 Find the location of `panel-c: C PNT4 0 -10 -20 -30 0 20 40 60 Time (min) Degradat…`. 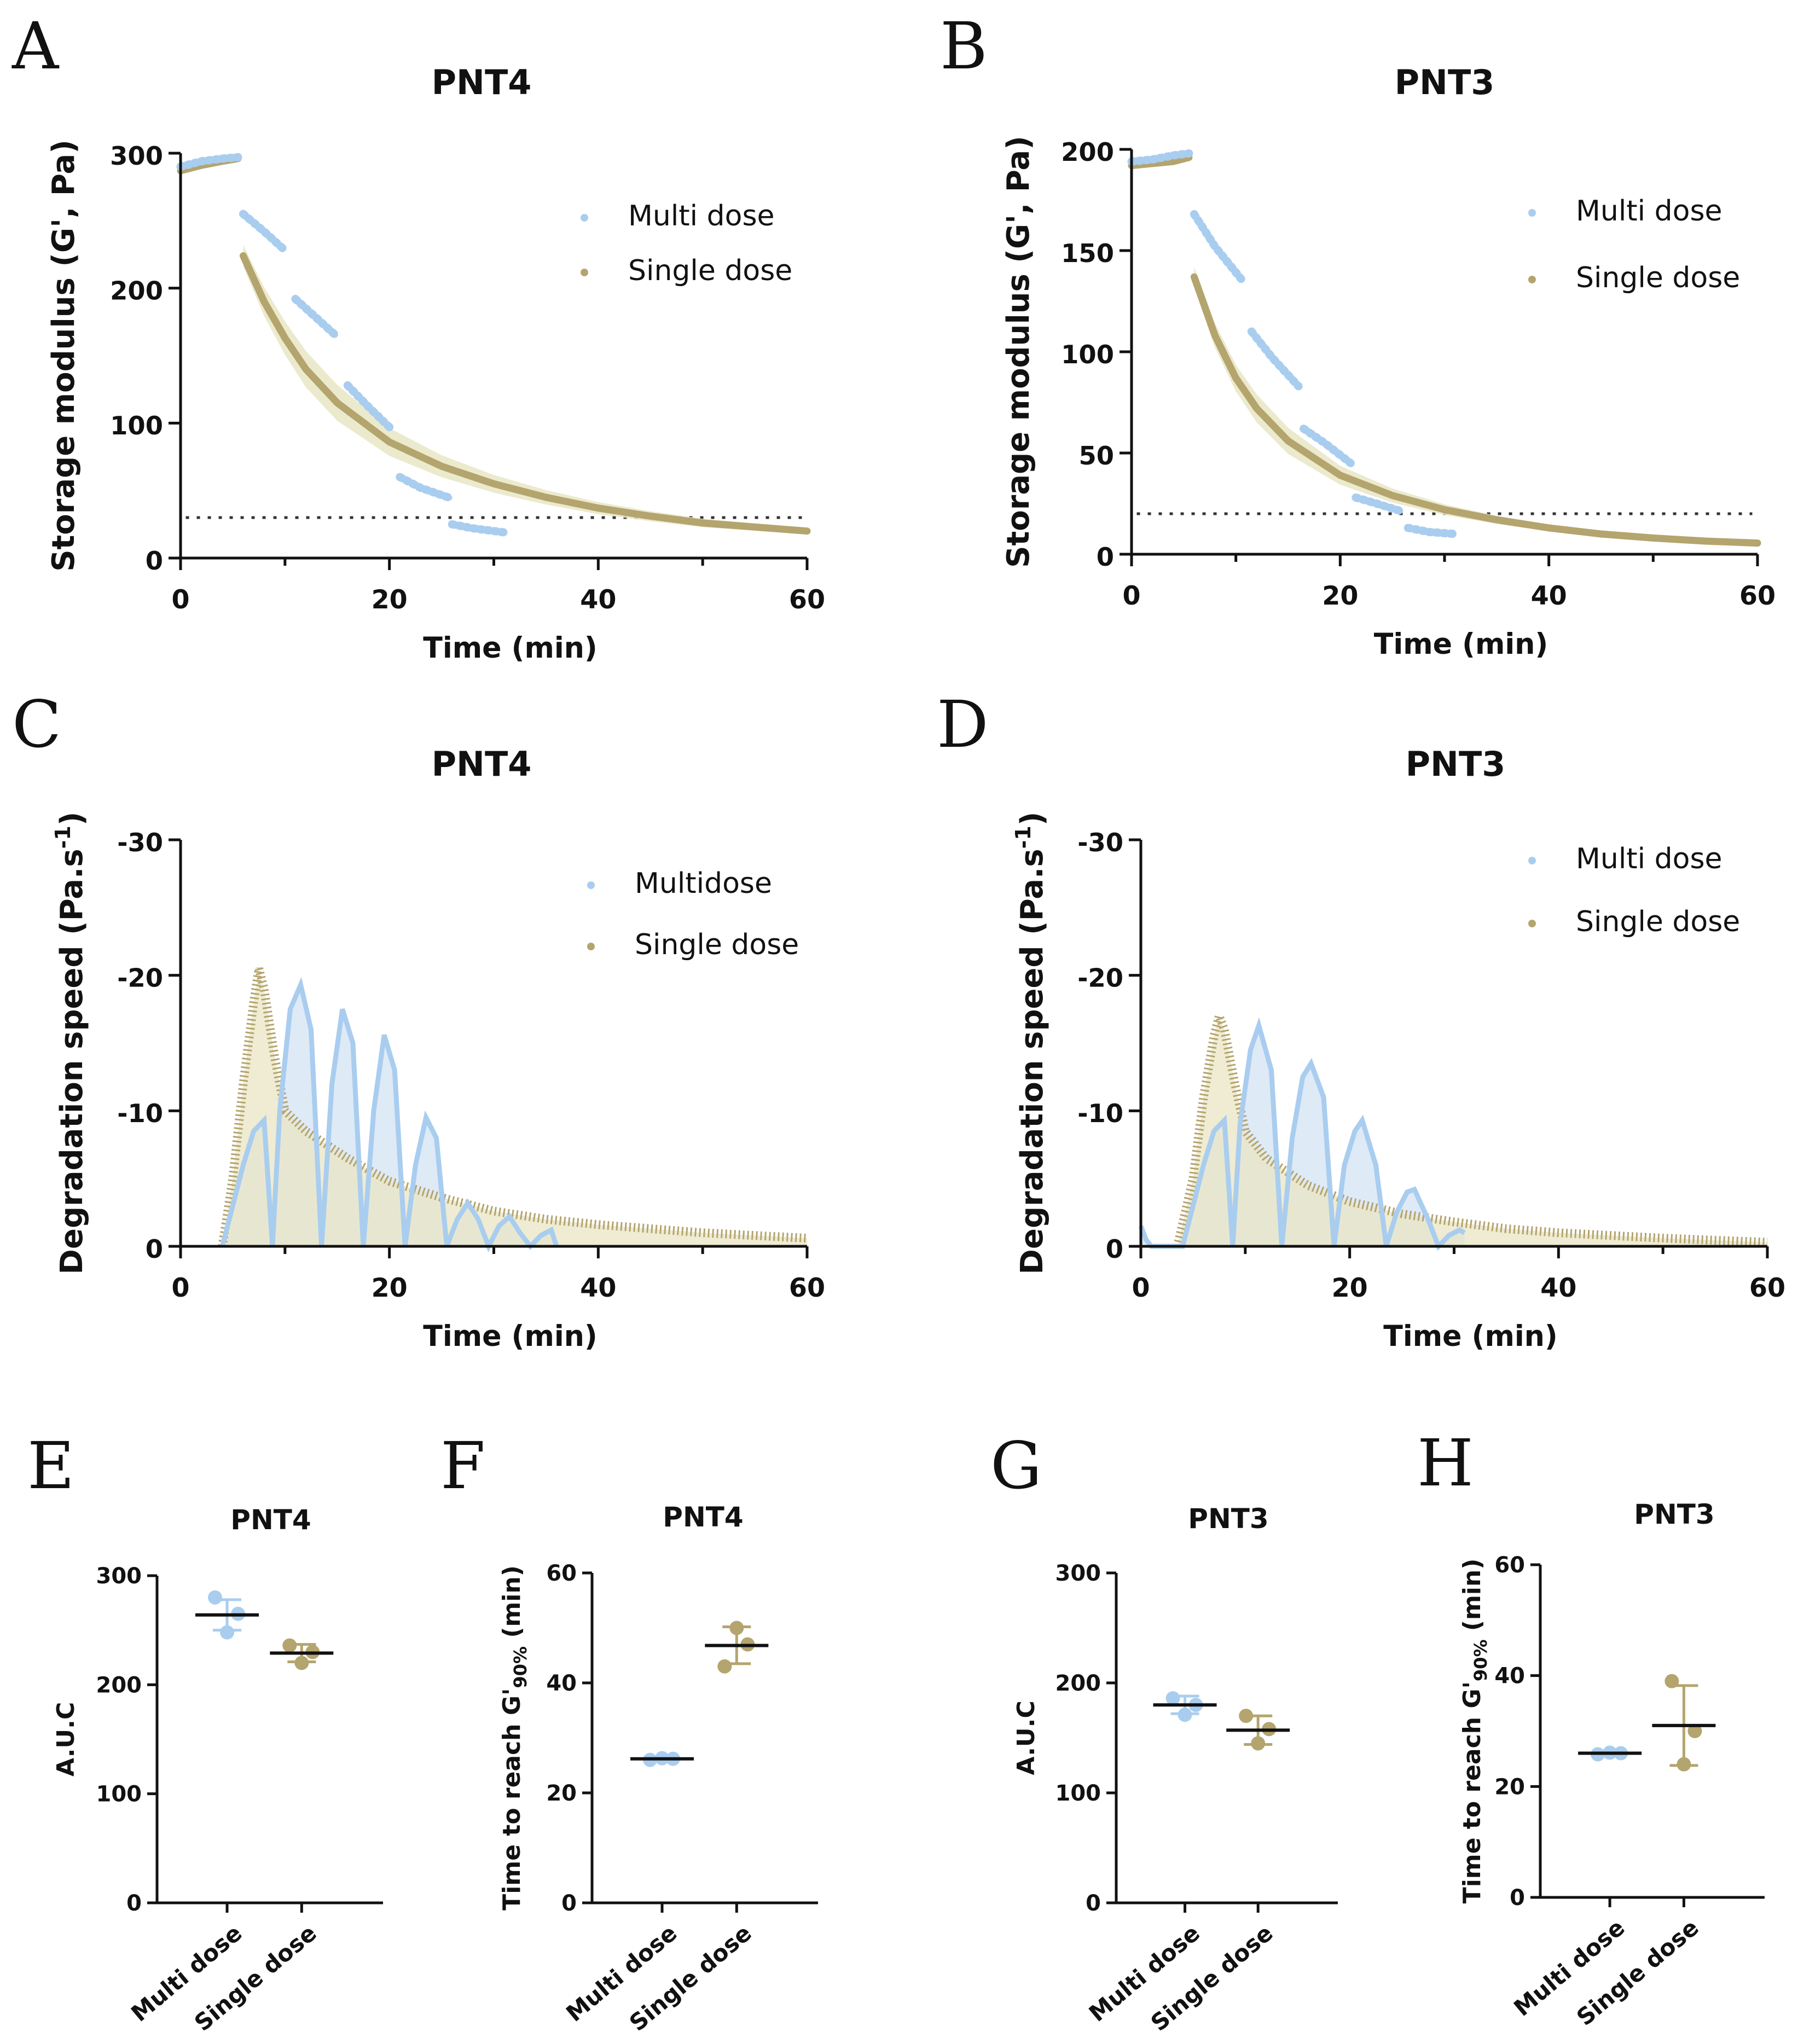

panel-c: C PNT4 0 -10 -20 -30 0 20 40 60 Time (min) Degradat… is located at coordinates (419, 1020).